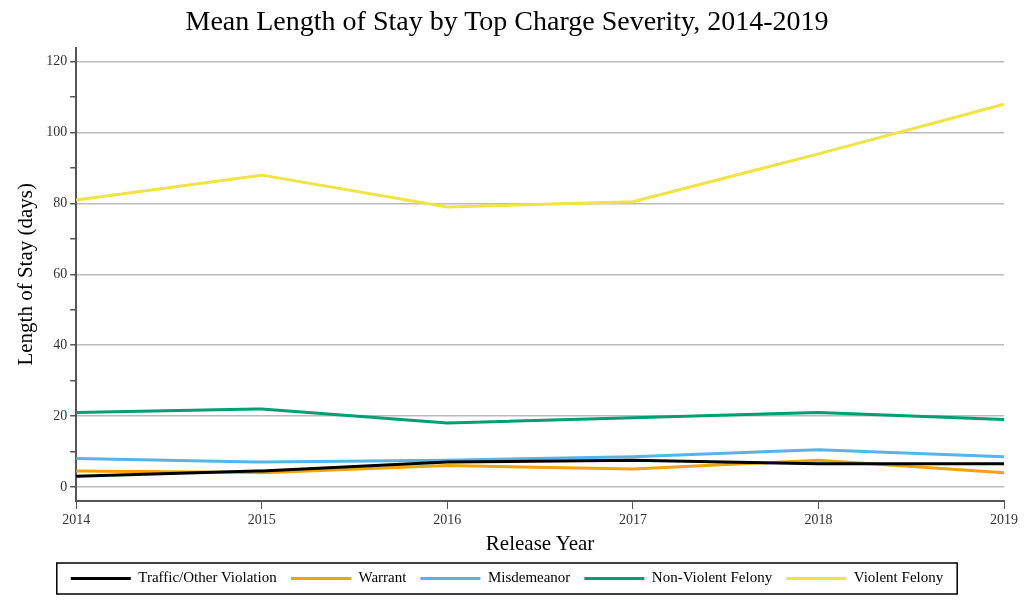 This screenshot has width=1034, height=604. Describe the element at coordinates (60, 415) in the screenshot. I see `y-tick-label: 20` at that location.